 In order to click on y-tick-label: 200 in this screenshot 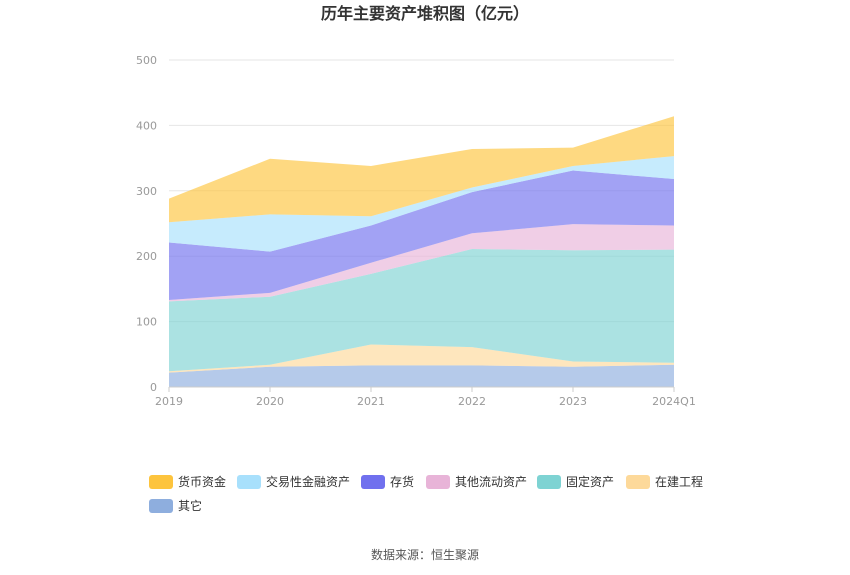, I will do `click(146, 256)`.